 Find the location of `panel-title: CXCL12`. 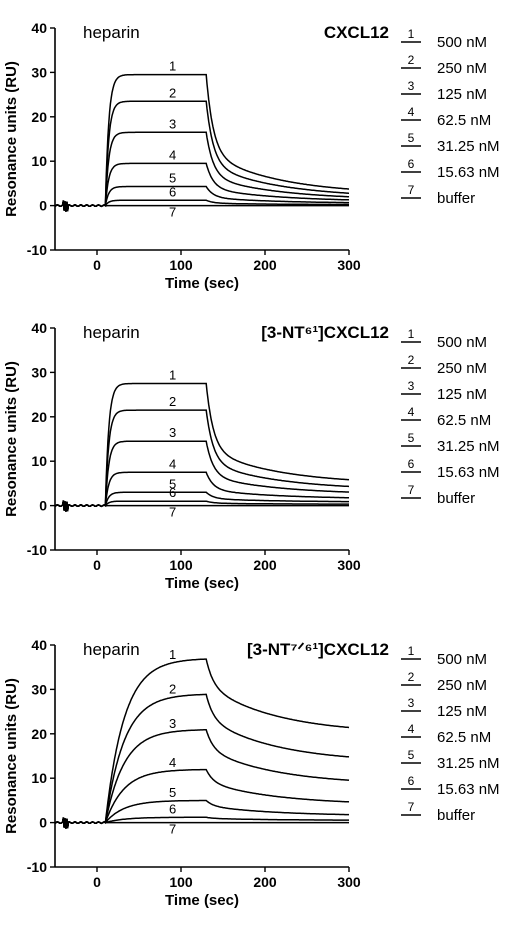

panel-title: CXCL12 is located at coordinates (356, 32).